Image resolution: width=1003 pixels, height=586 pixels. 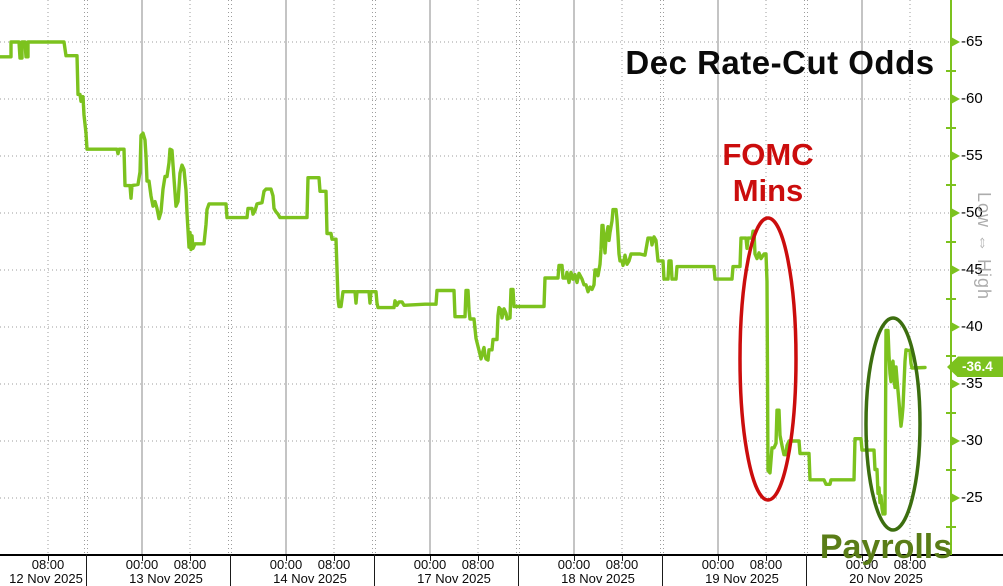 I want to click on x-axis, so click(x=501, y=570).